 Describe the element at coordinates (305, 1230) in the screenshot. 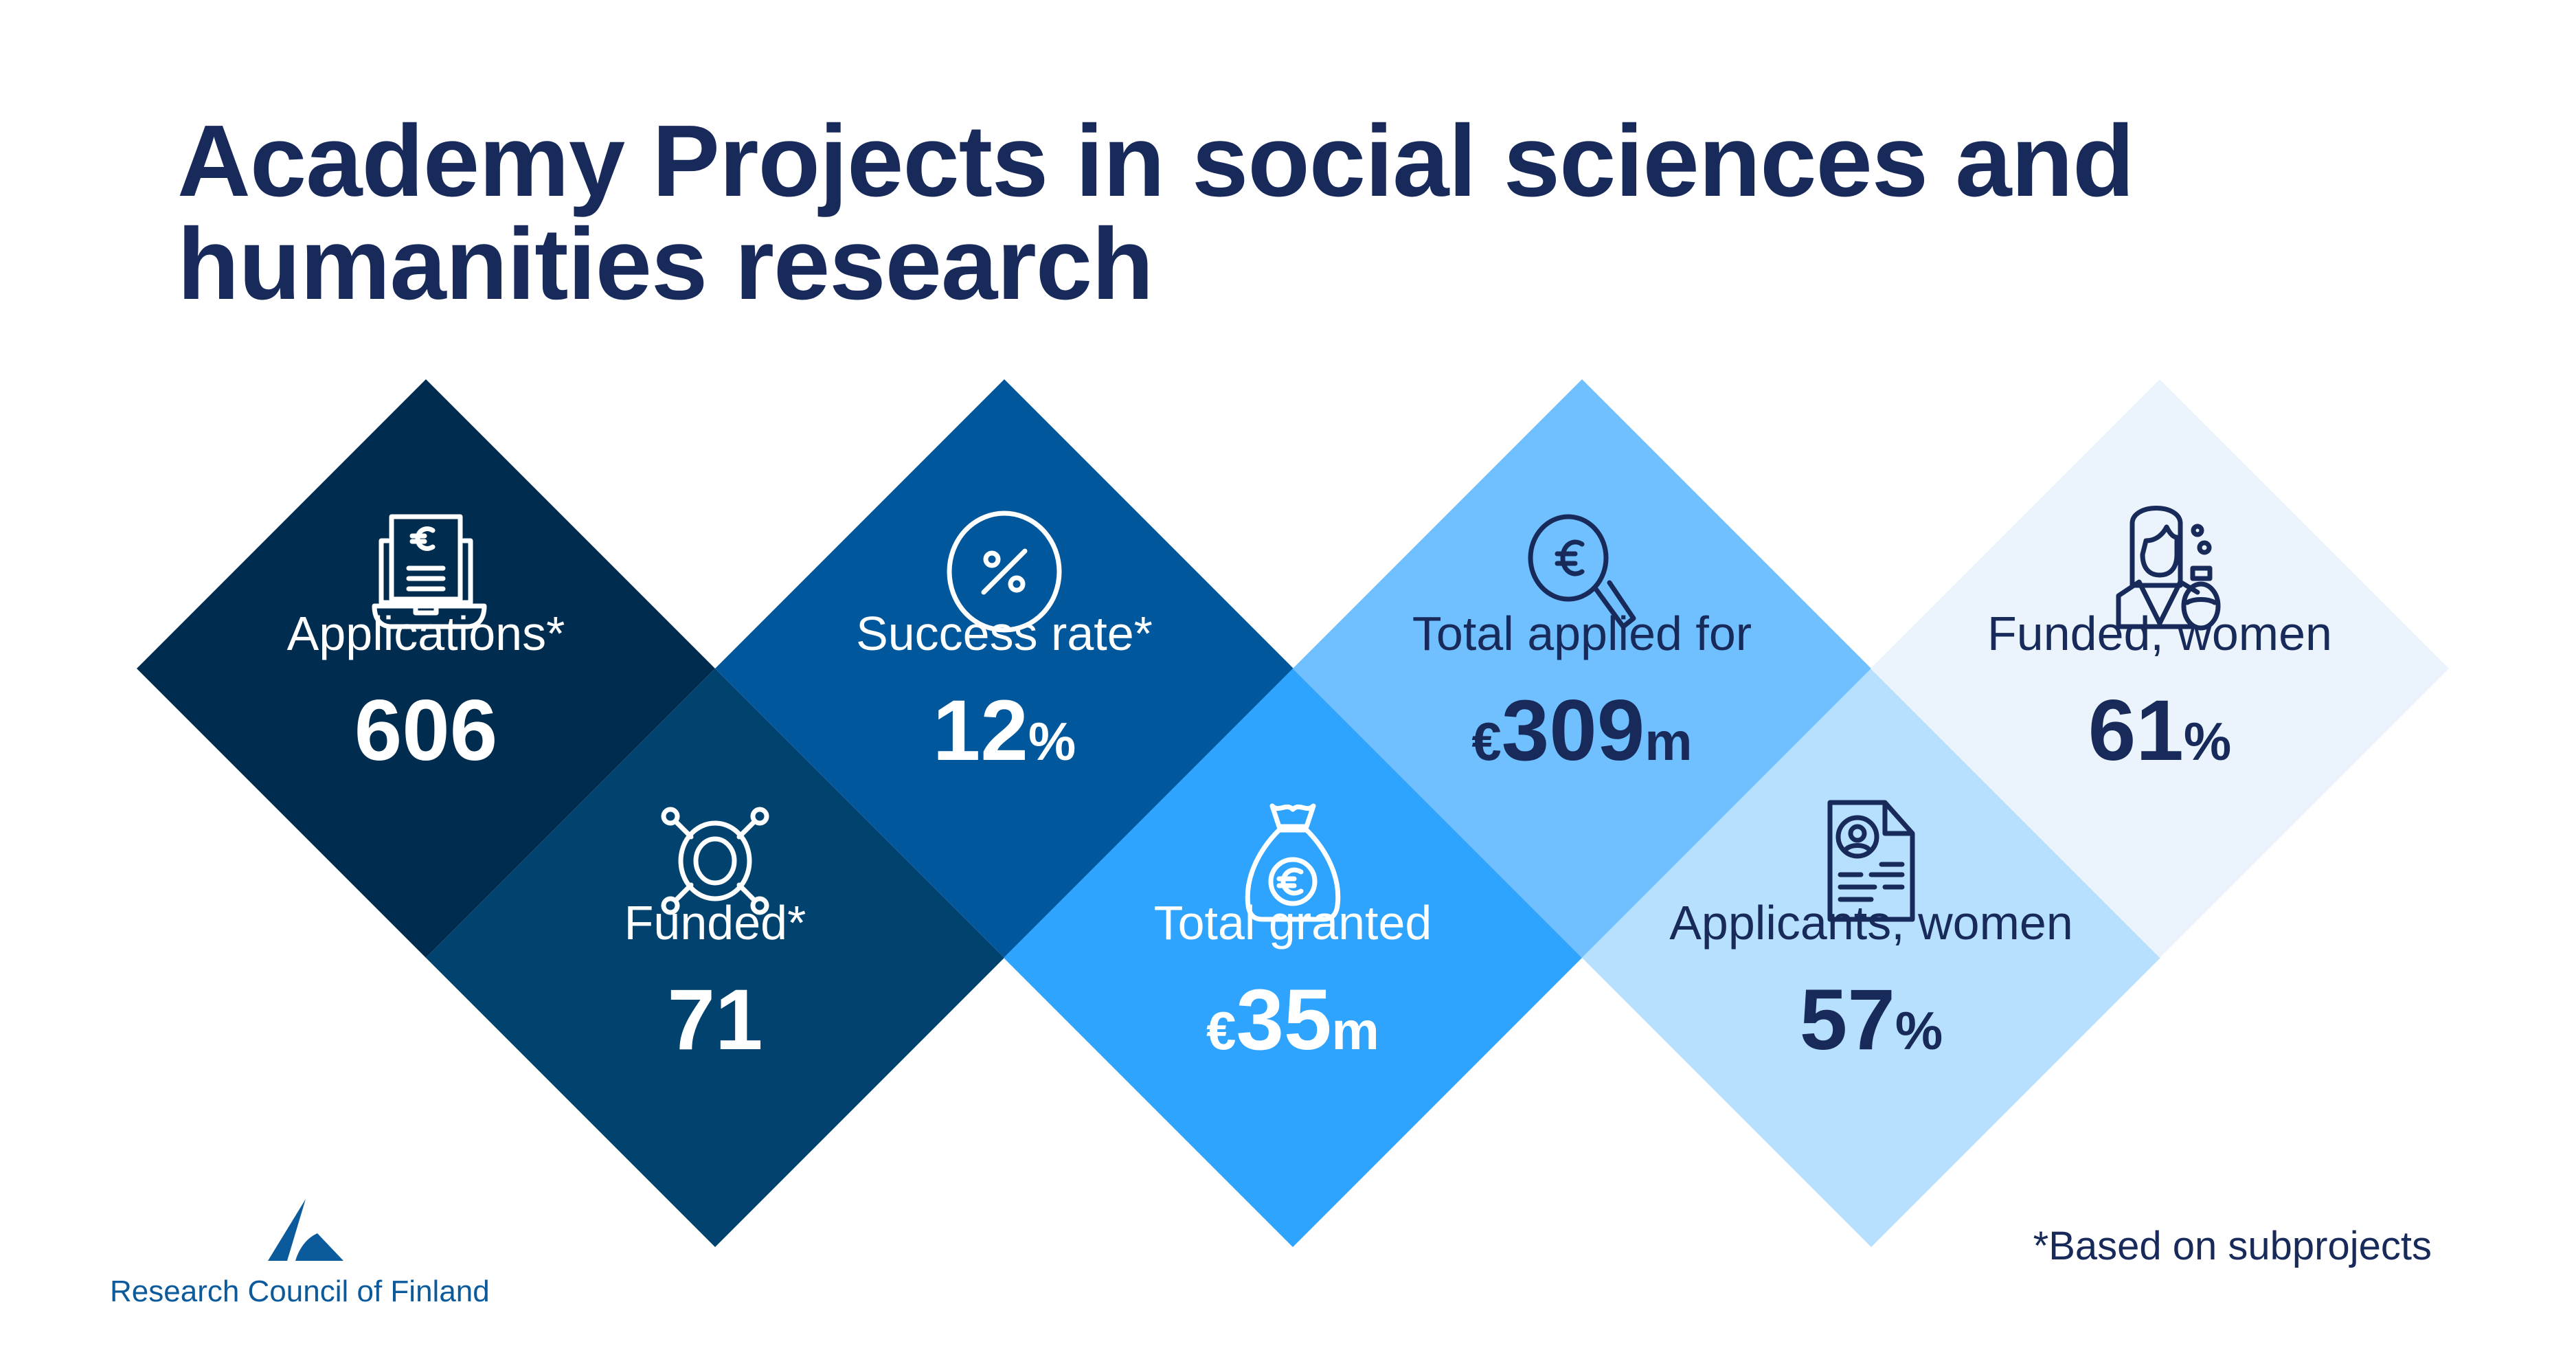

I see `logo-triangle-icon` at that location.